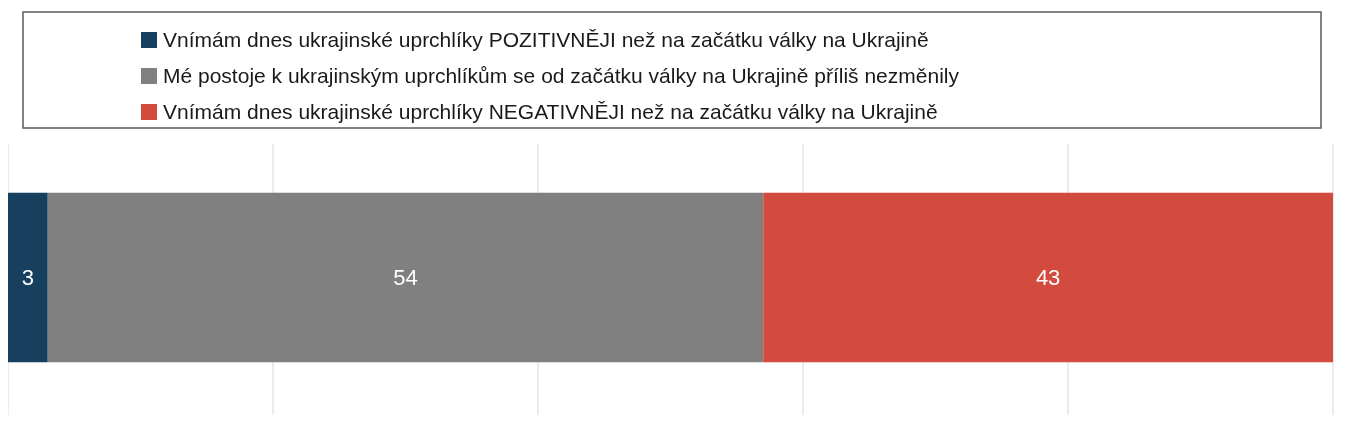 This screenshot has height=423, width=1345. Describe the element at coordinates (405, 278) in the screenshot. I see `data-label: 54` at that location.